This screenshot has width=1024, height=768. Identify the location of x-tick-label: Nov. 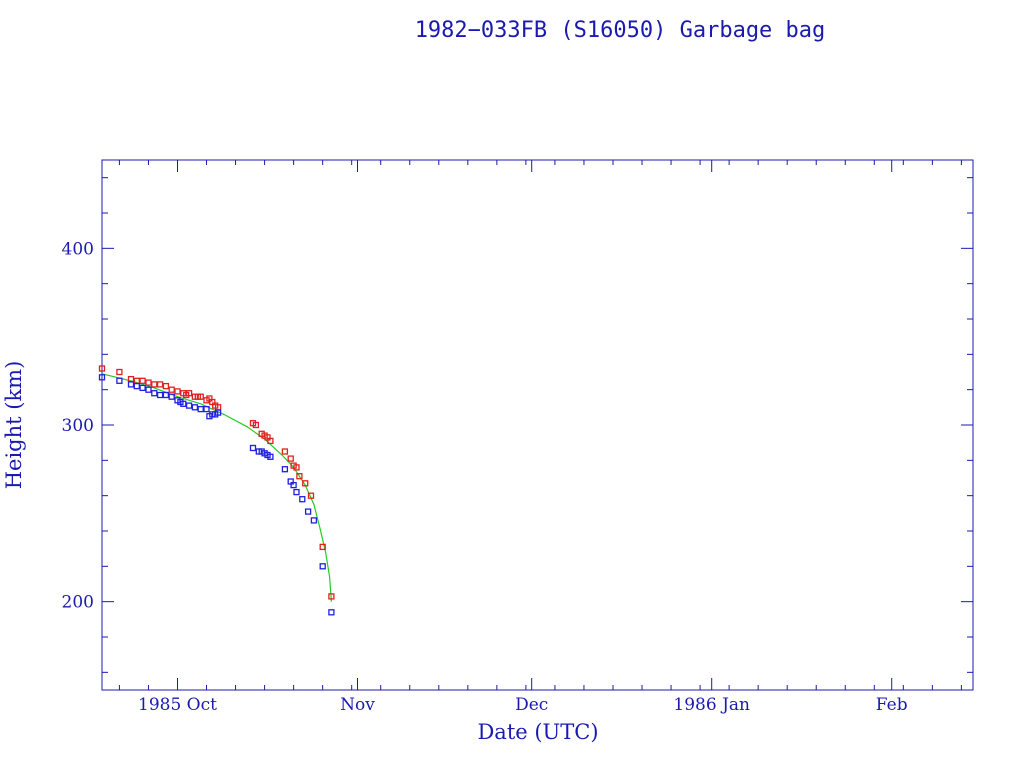
(357, 705).